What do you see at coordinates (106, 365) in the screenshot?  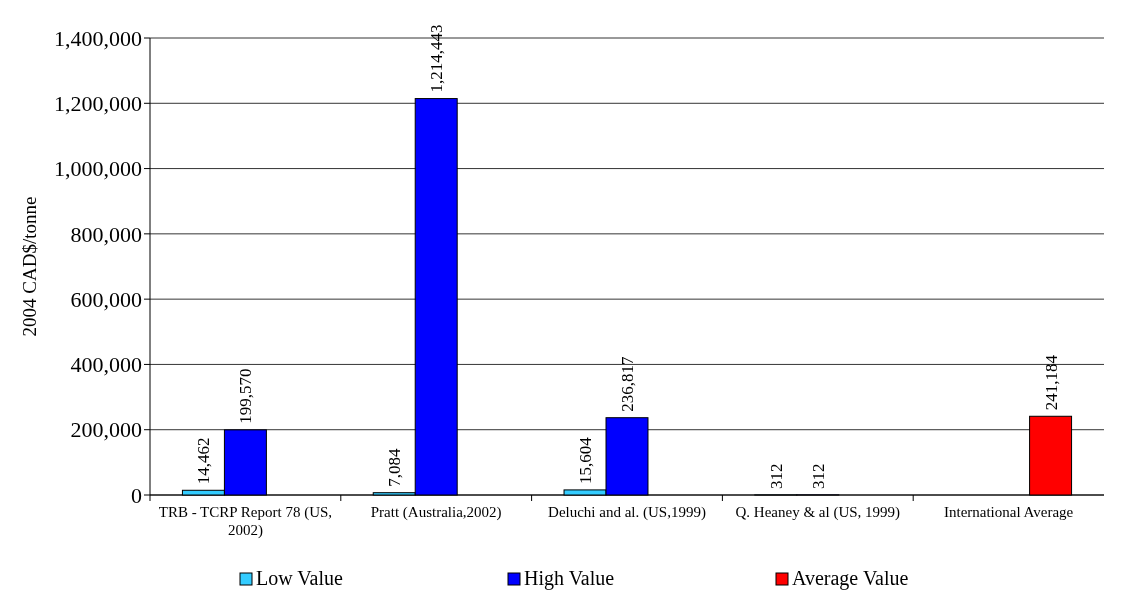 I see `y-tick-label: 400,000` at bounding box center [106, 365].